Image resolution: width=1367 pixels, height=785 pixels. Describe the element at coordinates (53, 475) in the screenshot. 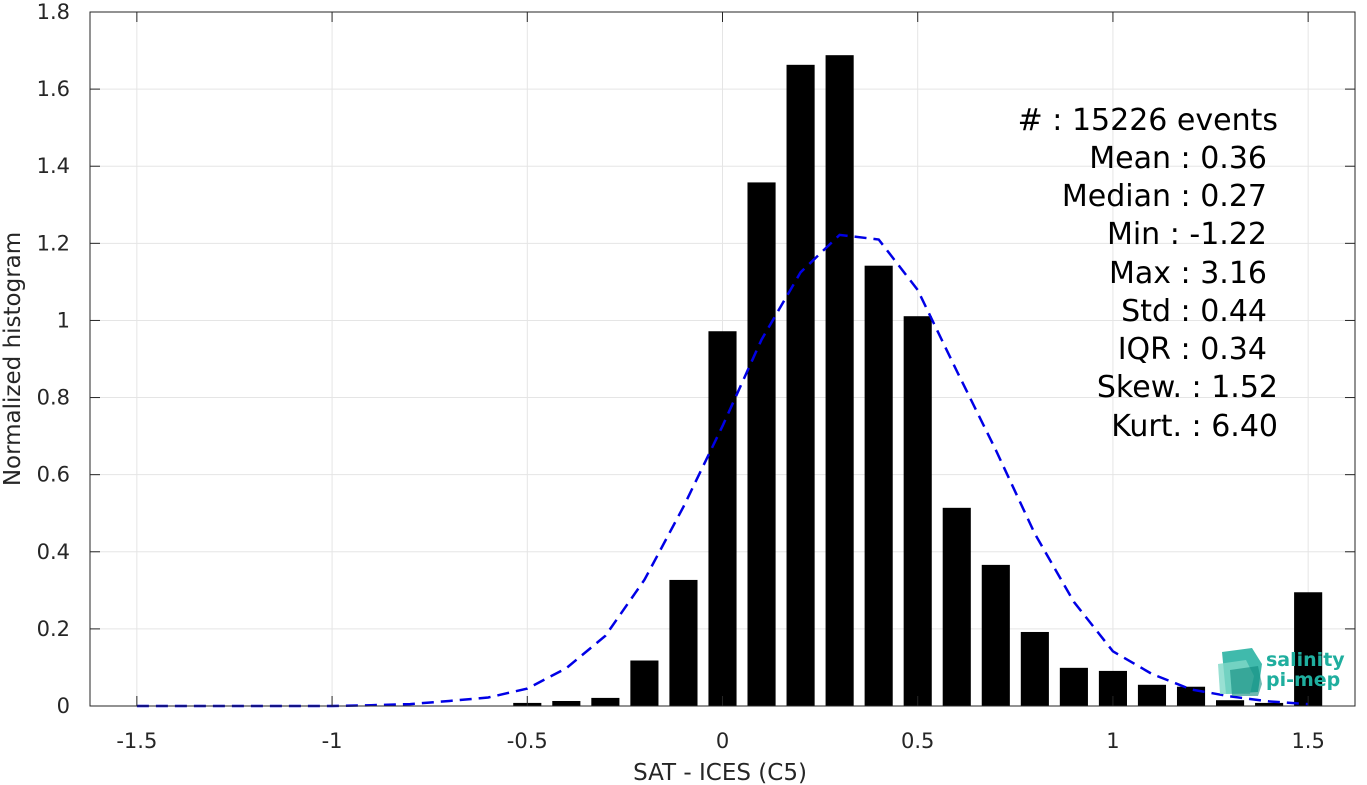

I see `y-tick-label: 0.6` at that location.